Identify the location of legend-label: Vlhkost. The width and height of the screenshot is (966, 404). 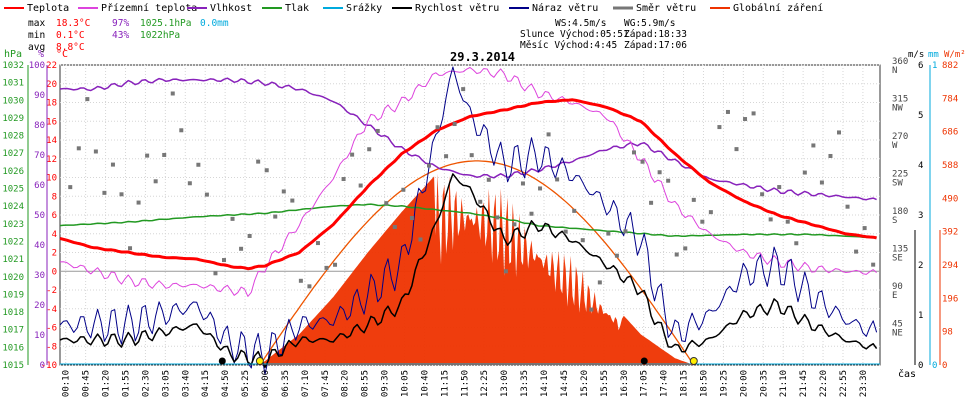
(231, 8).